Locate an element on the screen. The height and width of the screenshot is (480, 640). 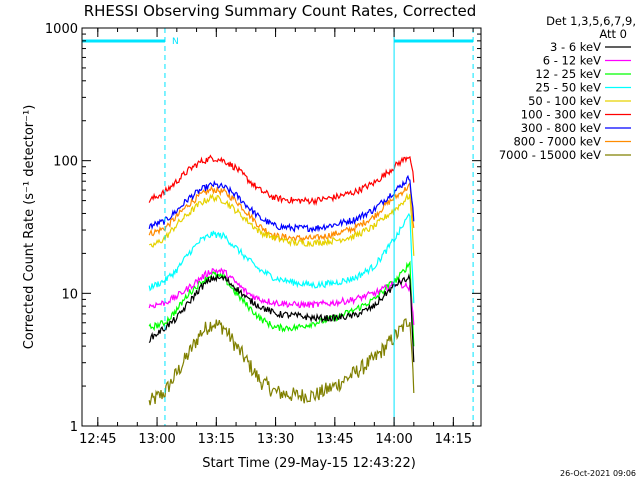
x-axis-label: Start Time (29-May-15 12:43:22) is located at coordinates (309, 463).